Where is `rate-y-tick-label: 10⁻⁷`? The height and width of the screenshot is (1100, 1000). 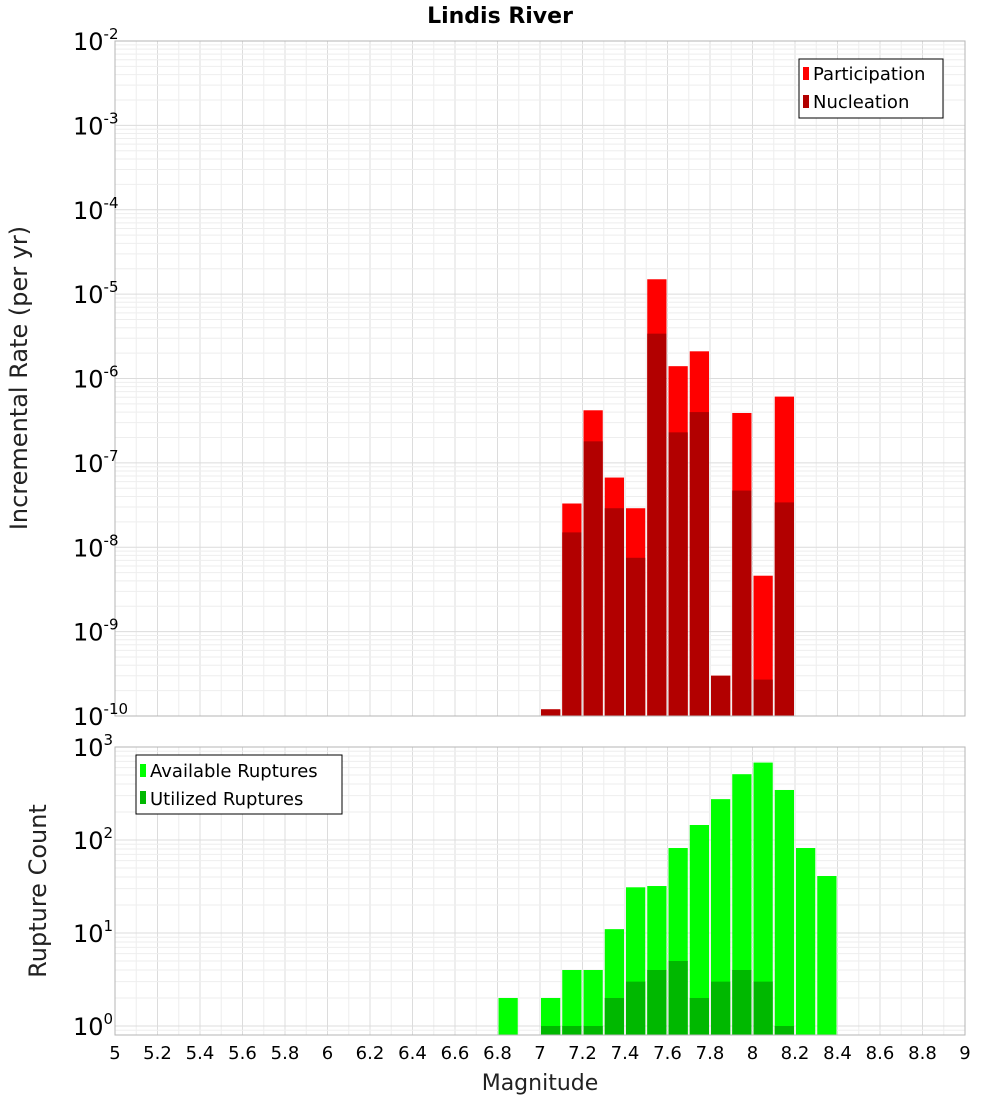
rate-y-tick-label: 10⁻⁷ is located at coordinates (96, 462).